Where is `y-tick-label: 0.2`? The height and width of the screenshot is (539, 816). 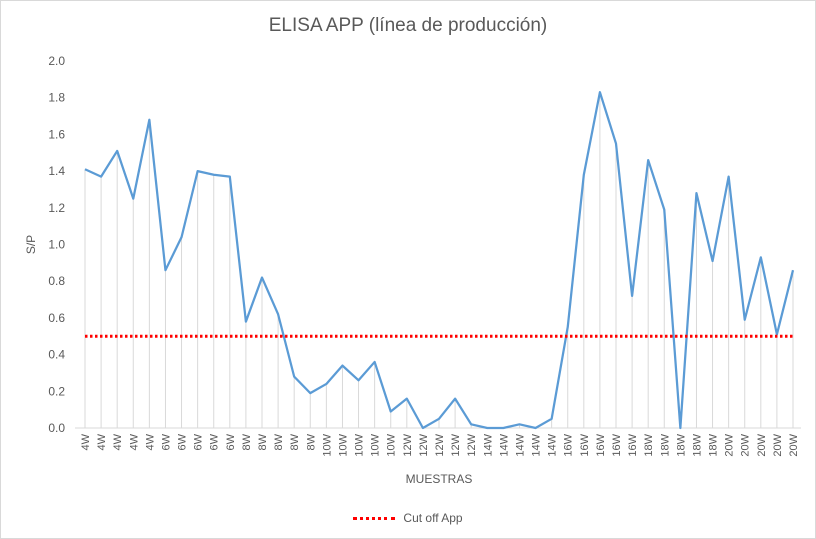 y-tick-label: 0.2 is located at coordinates (56, 391).